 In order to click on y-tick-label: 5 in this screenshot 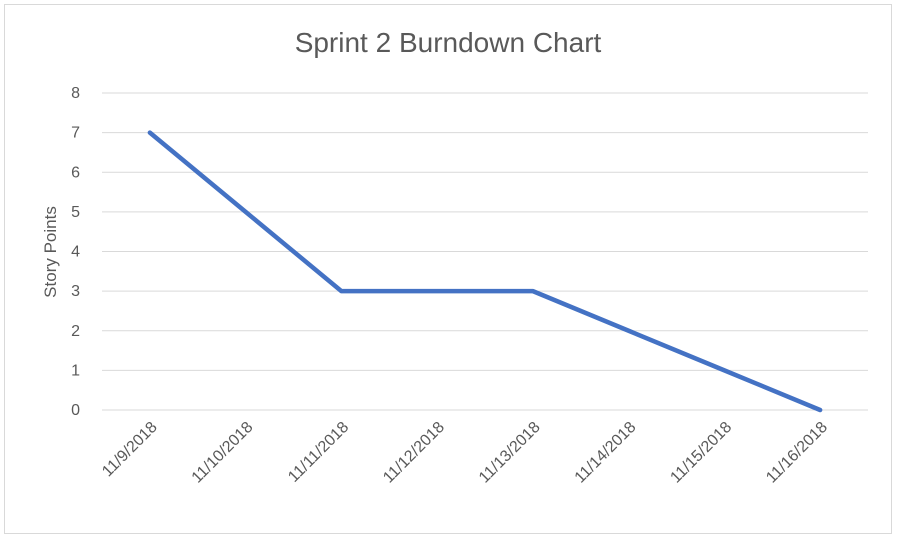, I will do `click(75, 212)`.